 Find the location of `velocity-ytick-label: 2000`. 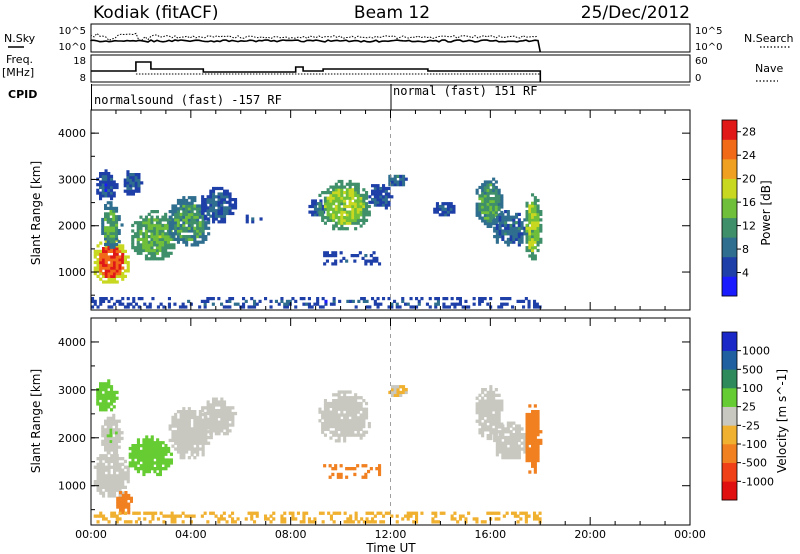

velocity-ytick-label: 2000 is located at coordinates (72, 438).